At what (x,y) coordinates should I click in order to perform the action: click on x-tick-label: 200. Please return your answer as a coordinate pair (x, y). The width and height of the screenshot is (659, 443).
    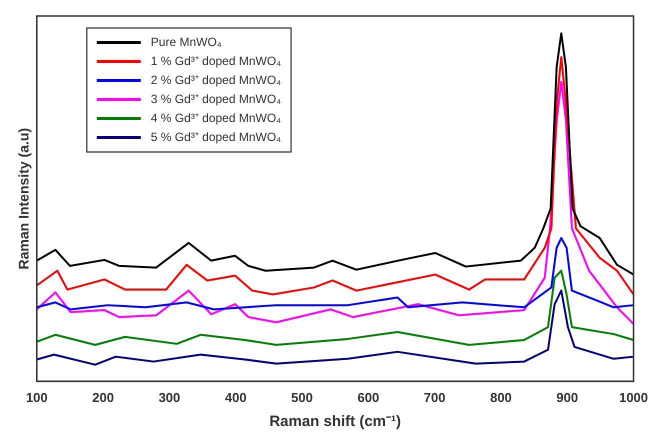
    Looking at the image, I should click on (103, 397).